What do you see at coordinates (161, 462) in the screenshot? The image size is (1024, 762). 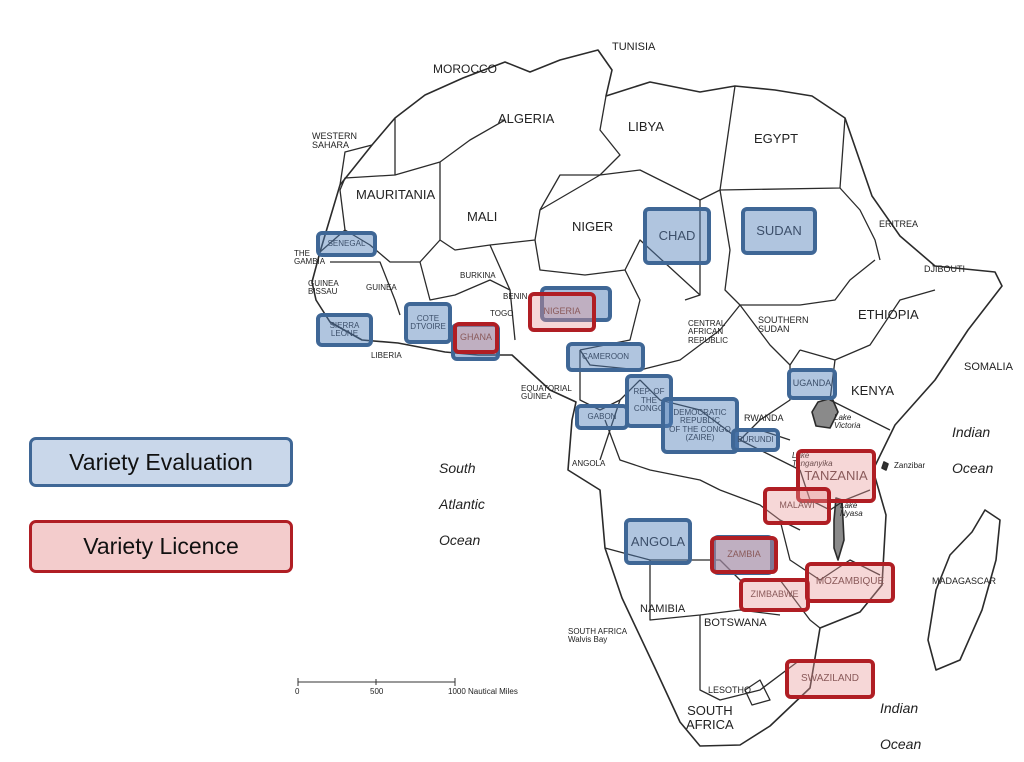 I see `legend-variety-evaluation: Variety Evaluation` at bounding box center [161, 462].